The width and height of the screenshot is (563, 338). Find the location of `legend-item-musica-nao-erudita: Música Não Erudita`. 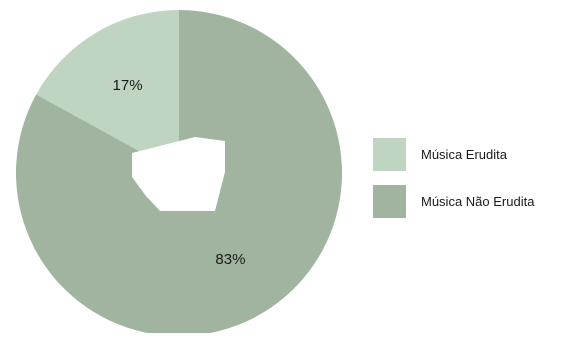

legend-item-musica-nao-erudita: Música Não Erudita is located at coordinates (465, 201).